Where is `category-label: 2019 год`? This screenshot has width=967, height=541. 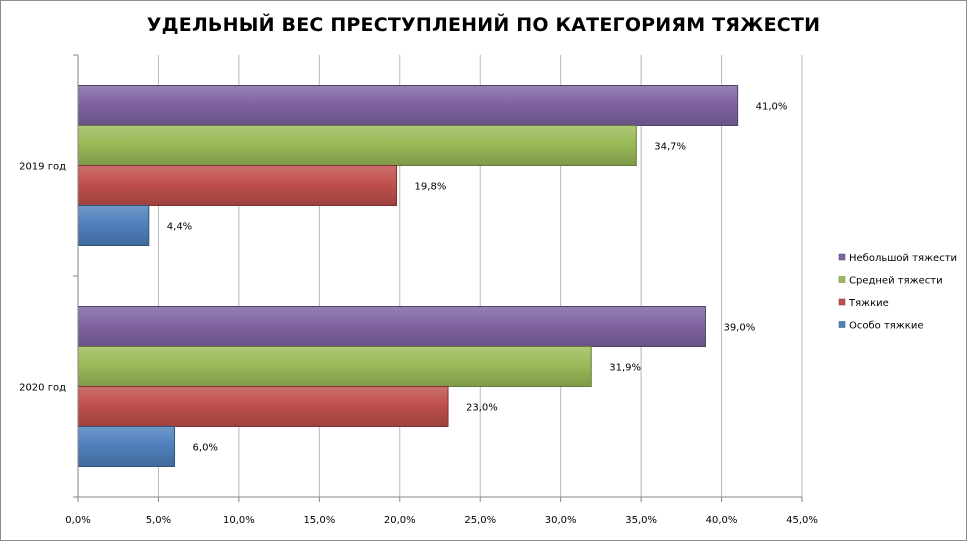 category-label: 2019 год is located at coordinates (42, 167).